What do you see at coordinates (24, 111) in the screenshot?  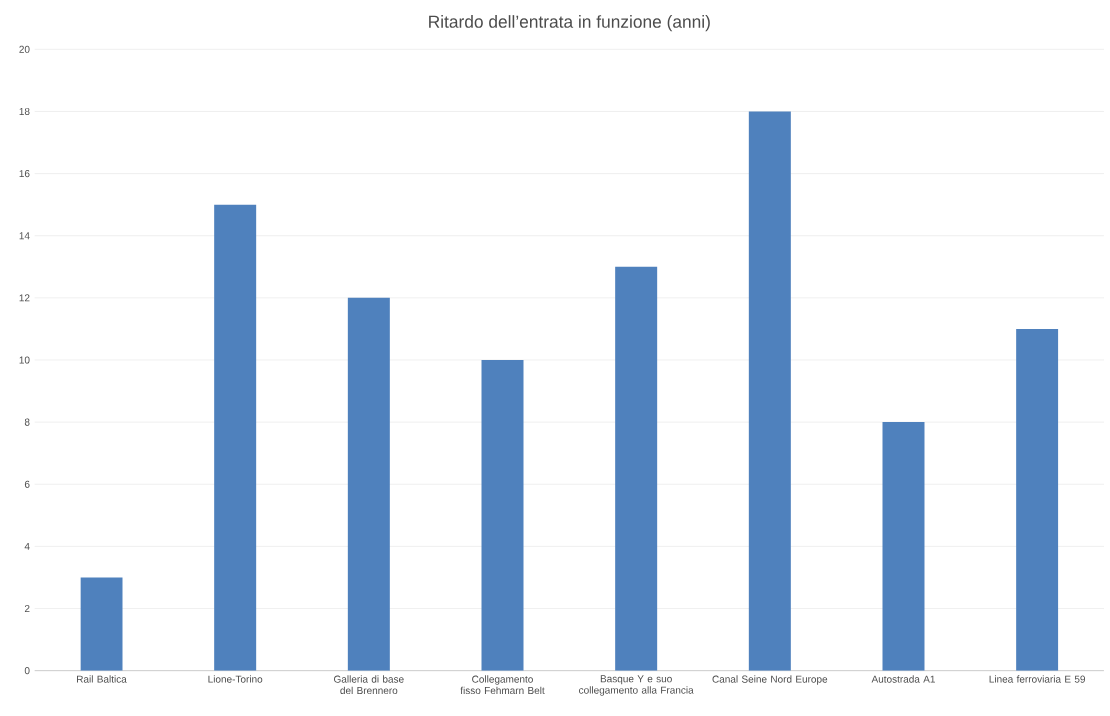 I see `y-tick-label: 18` at bounding box center [24, 111].